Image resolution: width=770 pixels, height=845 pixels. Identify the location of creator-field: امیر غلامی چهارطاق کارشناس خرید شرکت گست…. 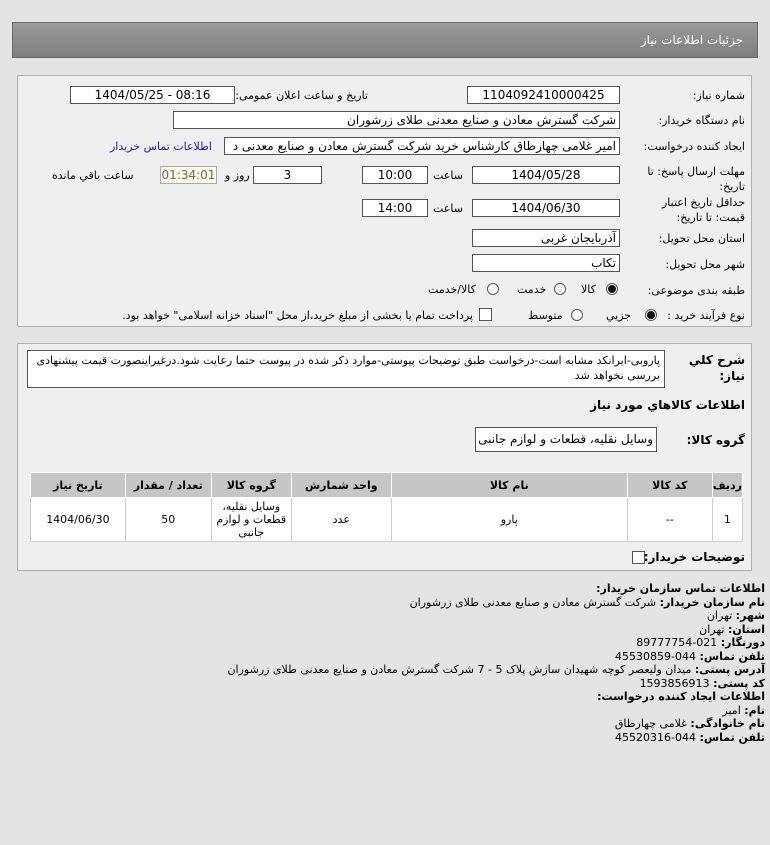
(422, 146).